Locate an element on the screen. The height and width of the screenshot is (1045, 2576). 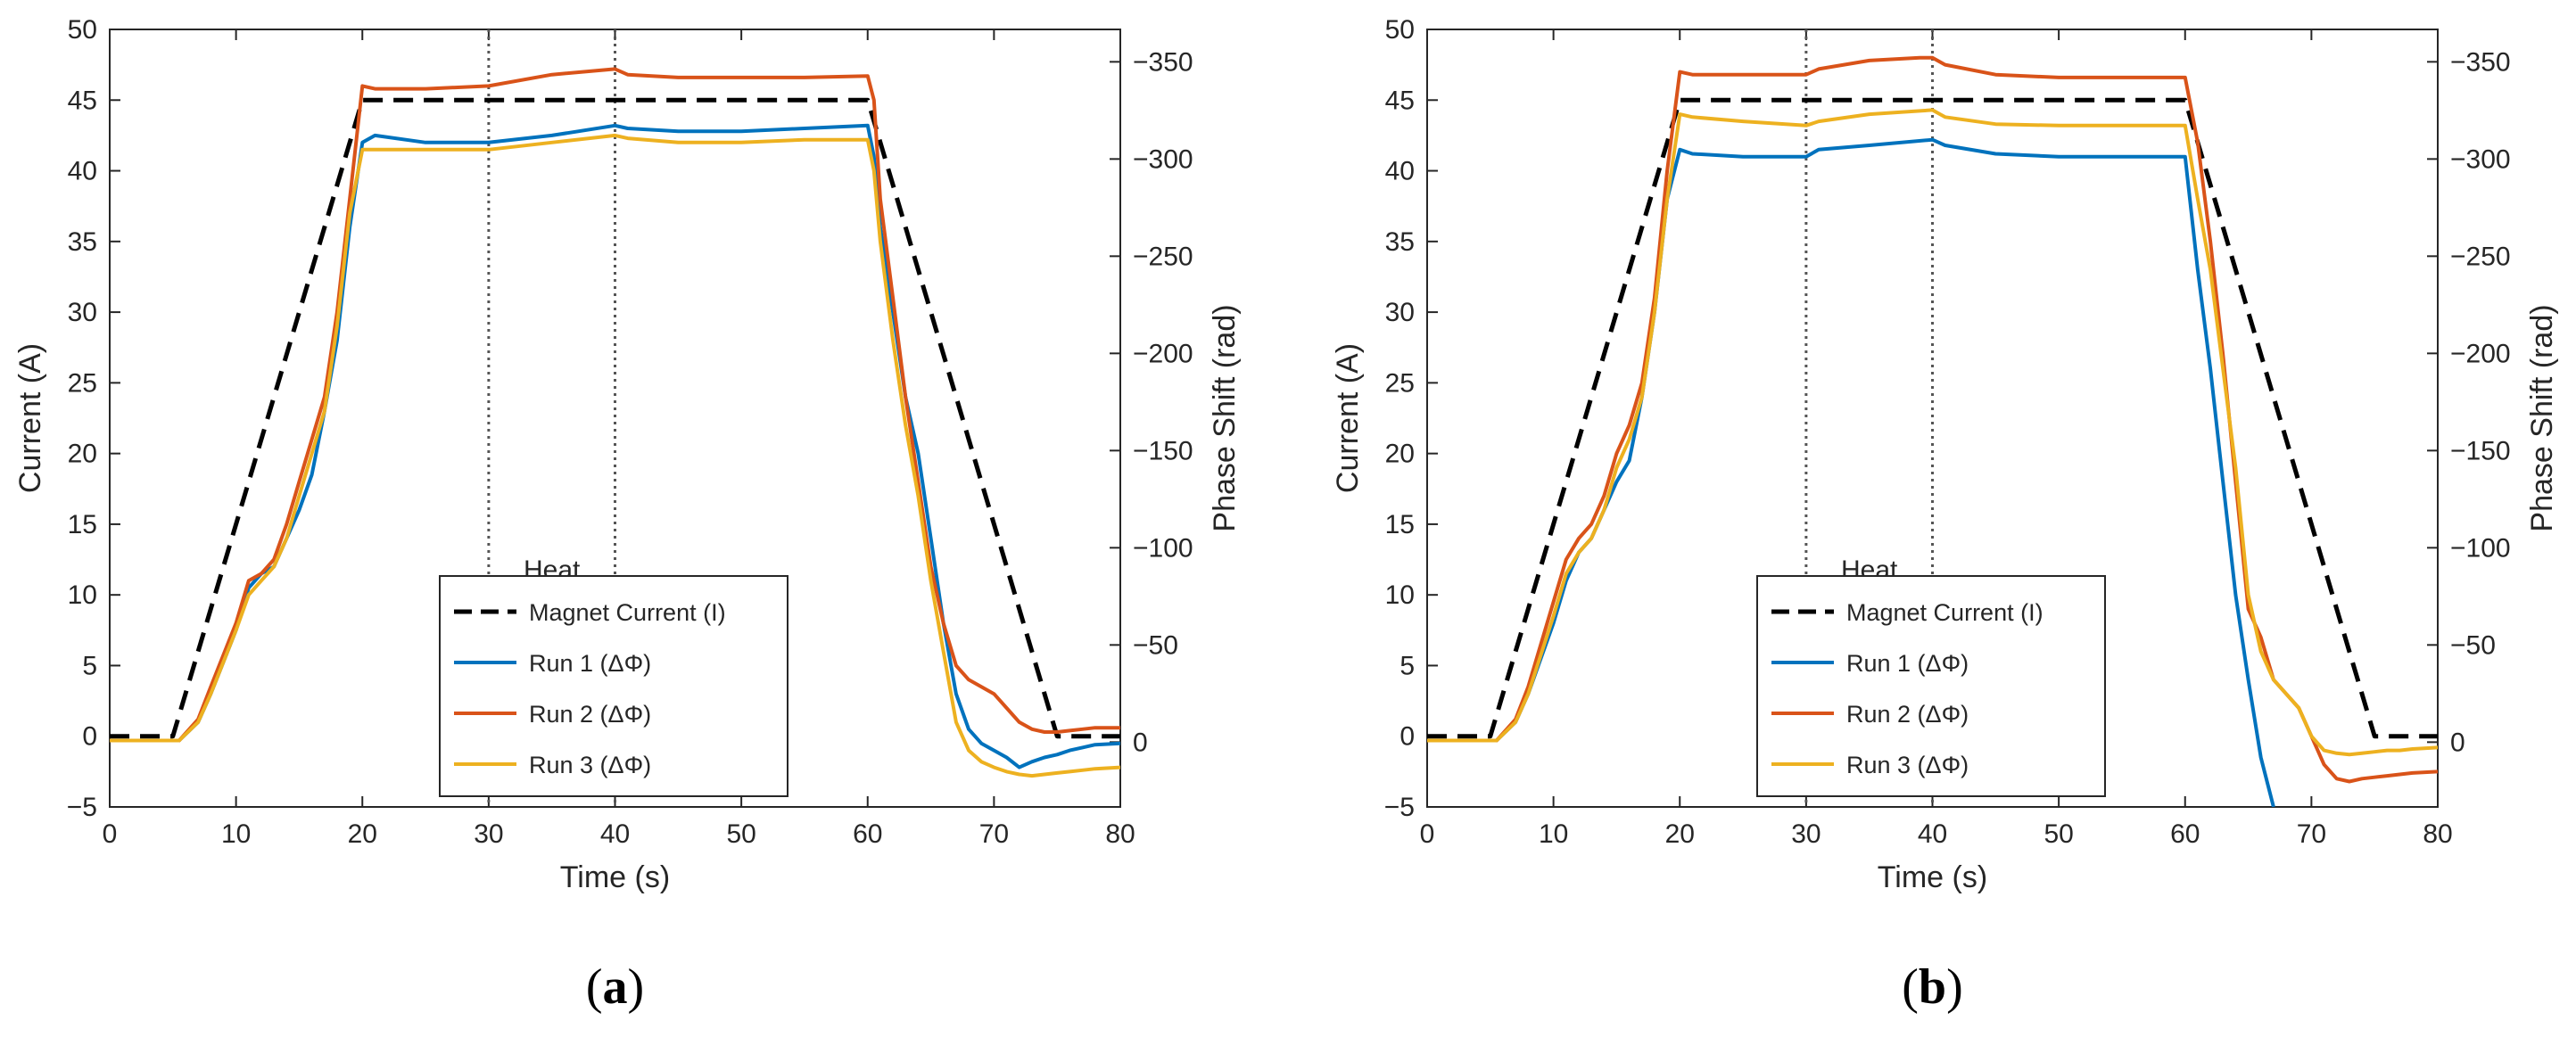
panel-label: (a) is located at coordinates (615, 987).